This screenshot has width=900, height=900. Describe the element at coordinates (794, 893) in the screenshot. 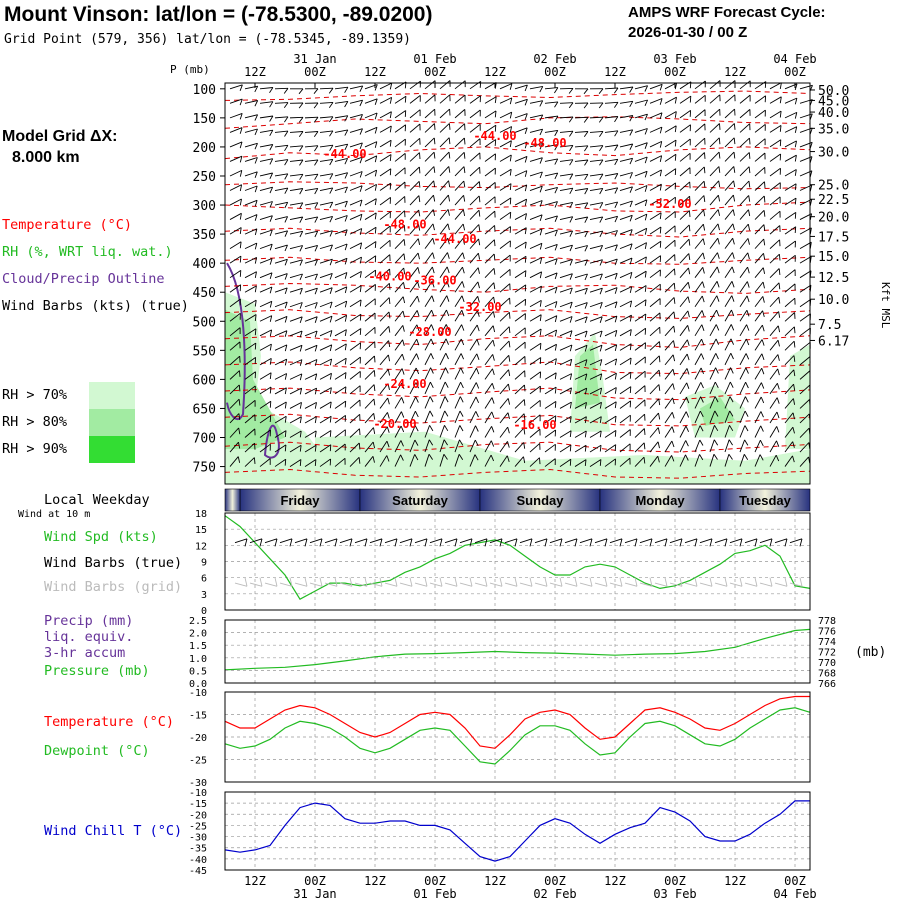

I see `bottom-date-label: 04 Feb` at that location.